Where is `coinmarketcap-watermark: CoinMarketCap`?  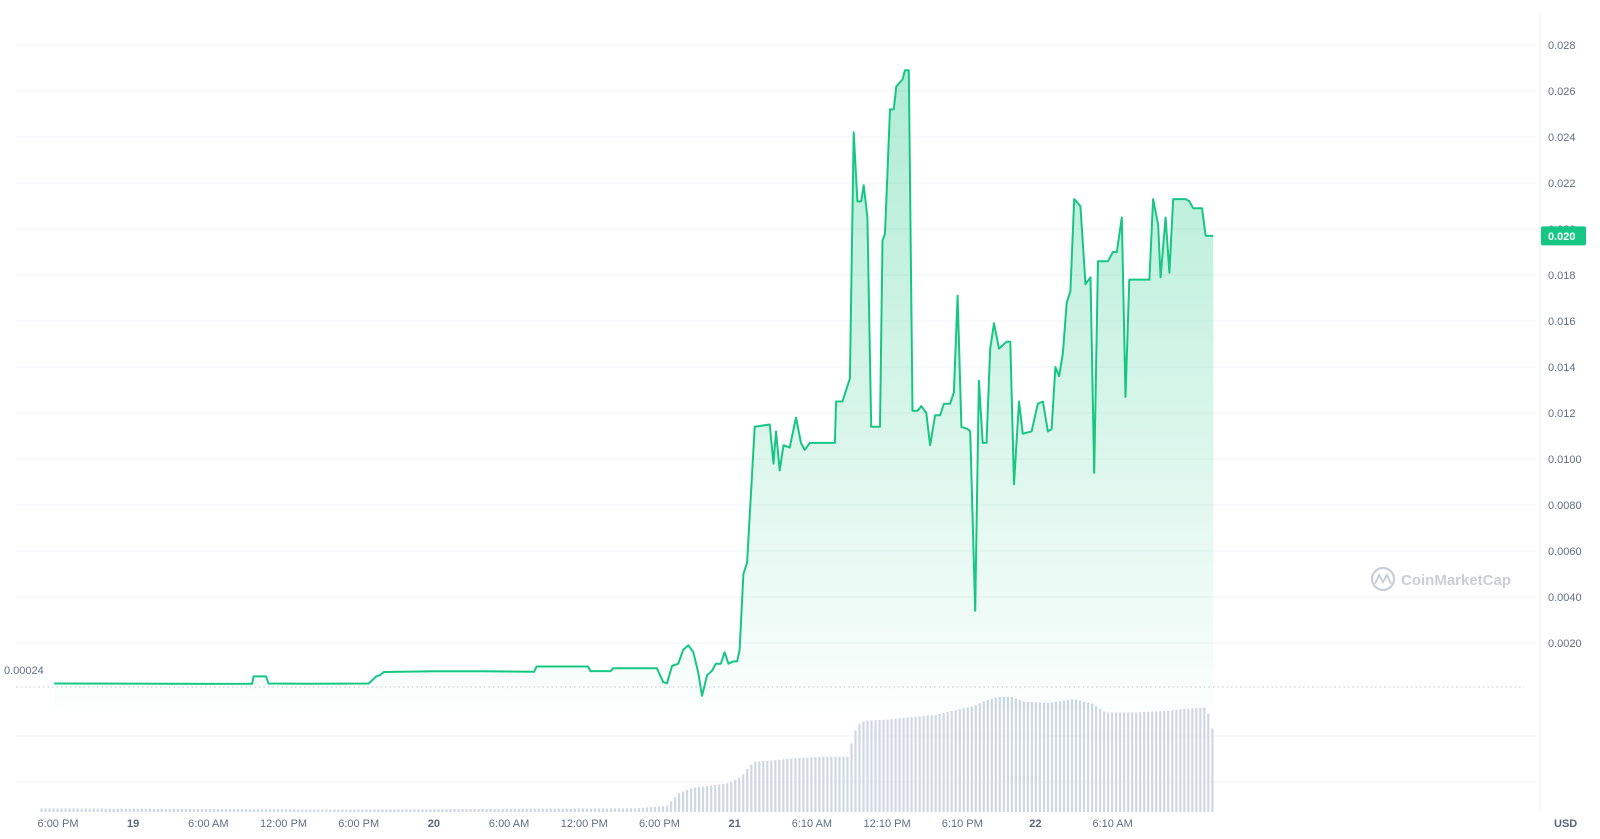 coinmarketcap-watermark: CoinMarketCap is located at coordinates (1440, 579).